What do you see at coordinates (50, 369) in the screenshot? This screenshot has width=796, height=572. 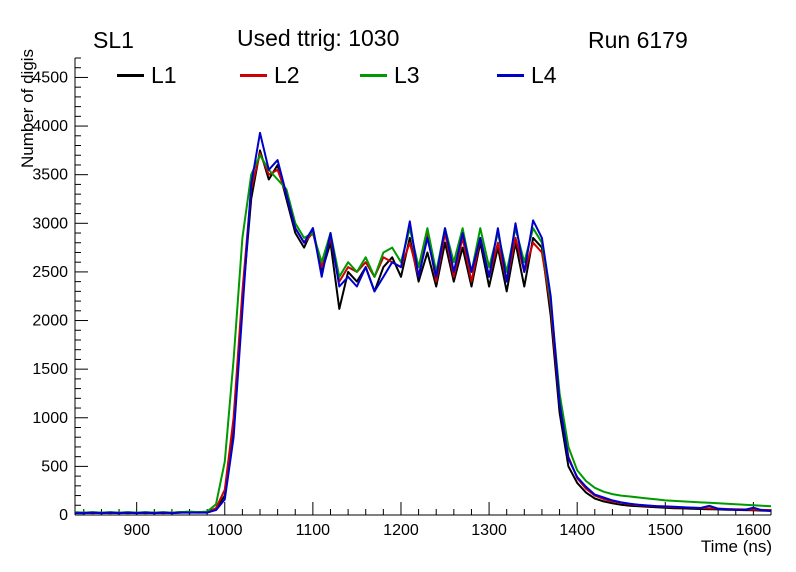 I see `y-tick-label: 1500` at bounding box center [50, 369].